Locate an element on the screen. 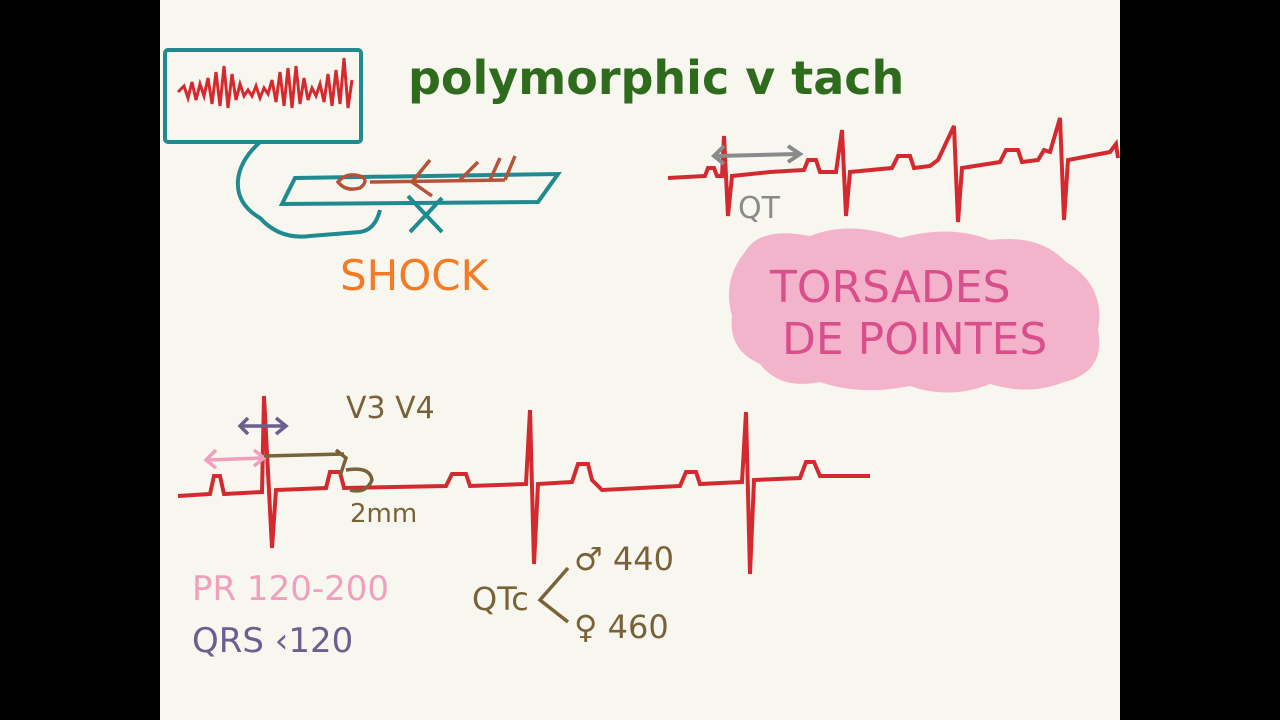 The height and width of the screenshot is (720, 1280). pink-cloud is located at coordinates (914, 310).